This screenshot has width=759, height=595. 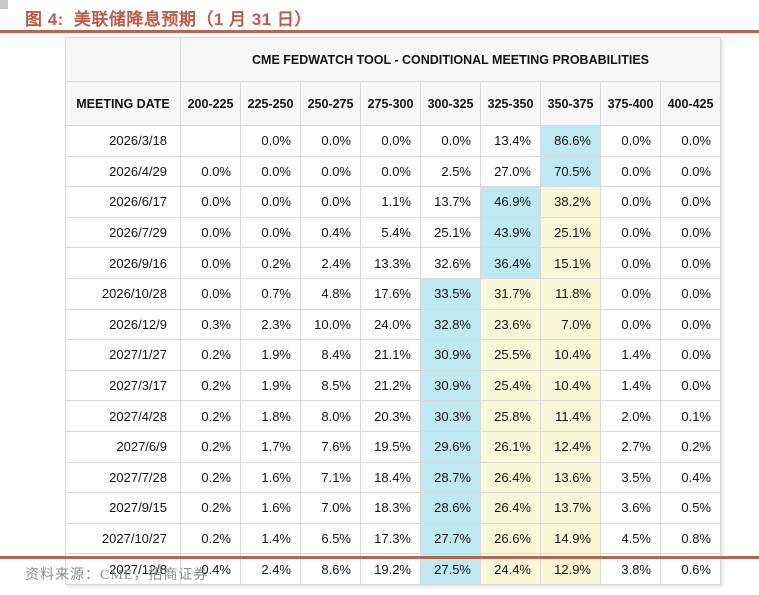 I want to click on probability-cell: 32.6%, so click(x=450, y=263).